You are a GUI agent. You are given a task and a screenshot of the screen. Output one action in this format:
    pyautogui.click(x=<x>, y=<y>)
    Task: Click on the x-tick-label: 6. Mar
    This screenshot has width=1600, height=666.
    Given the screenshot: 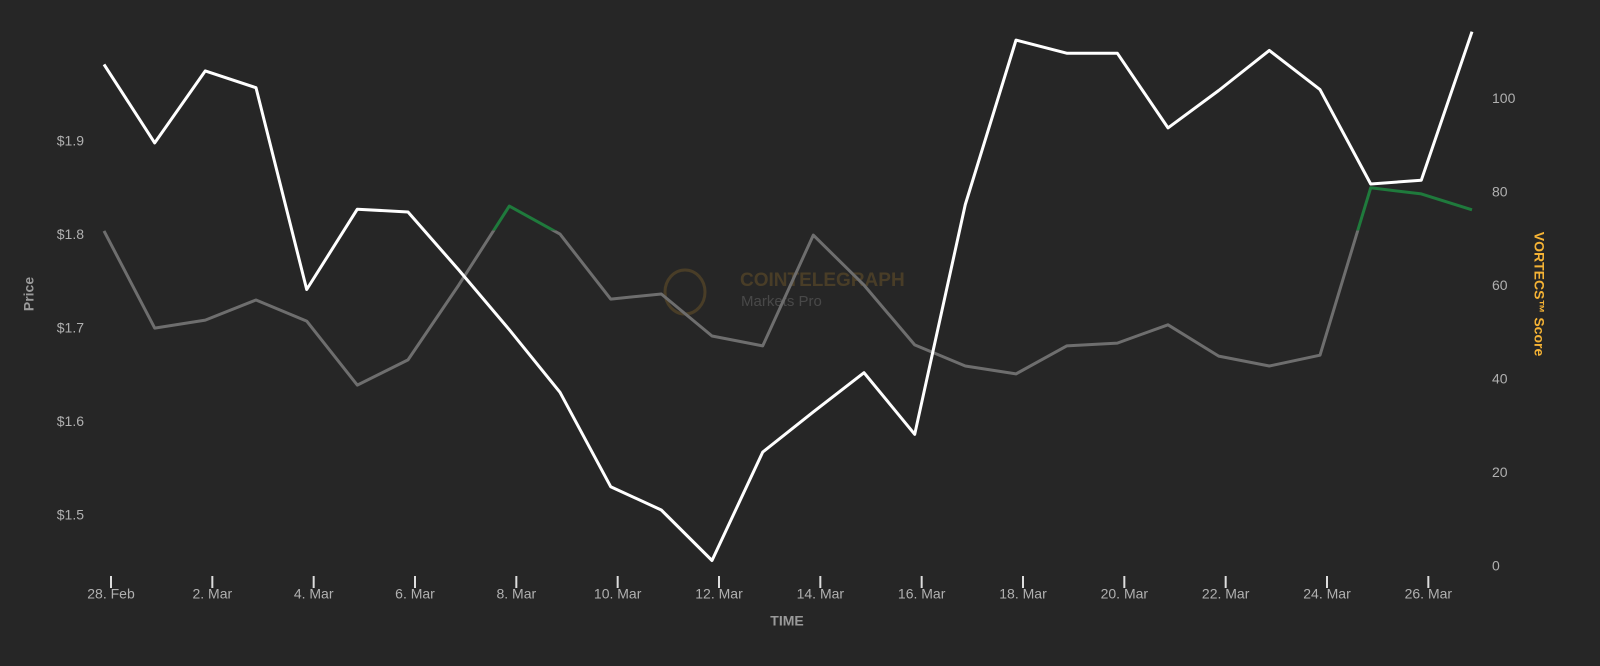 What is the action you would take?
    pyautogui.click(x=415, y=594)
    